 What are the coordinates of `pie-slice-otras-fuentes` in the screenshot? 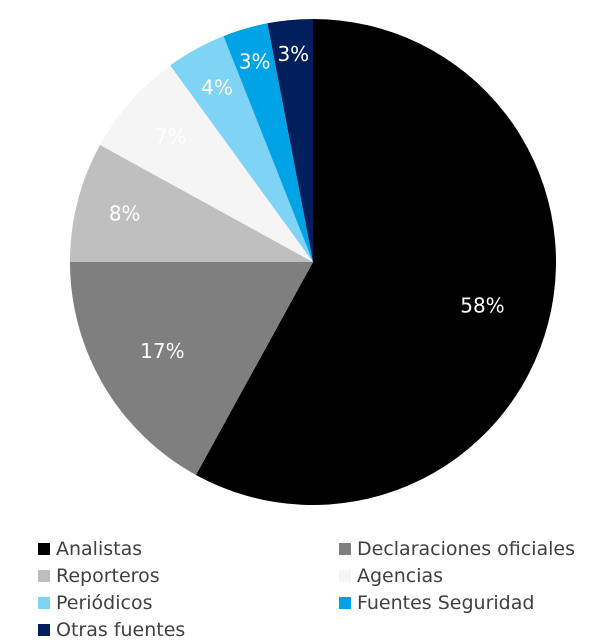 It's located at (290, 140).